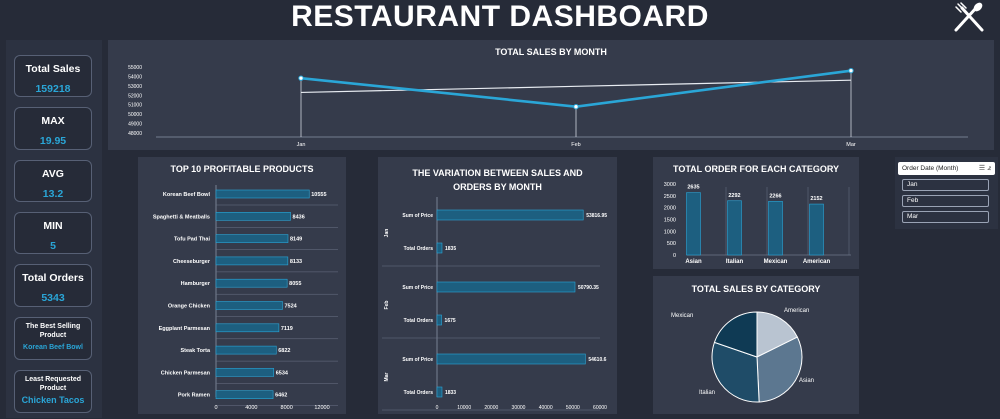  Describe the element at coordinates (194, 396) in the screenshot. I see `category-label: Pork Ramen` at that location.